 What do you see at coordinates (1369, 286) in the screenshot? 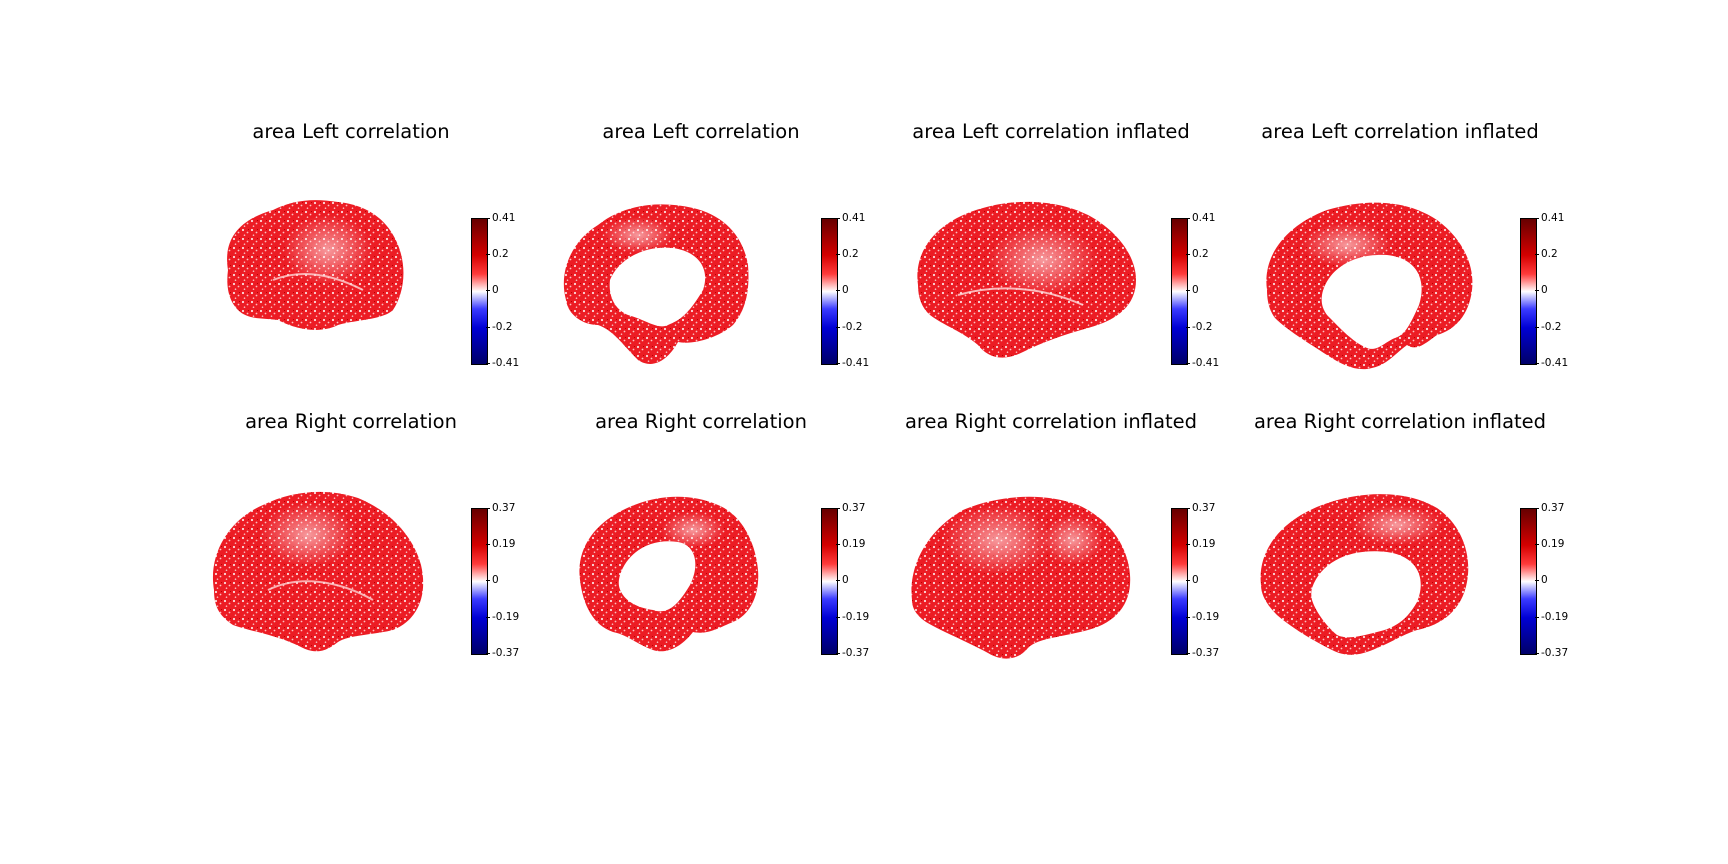
I see `brain-surface-left-medial-inflated` at bounding box center [1369, 286].